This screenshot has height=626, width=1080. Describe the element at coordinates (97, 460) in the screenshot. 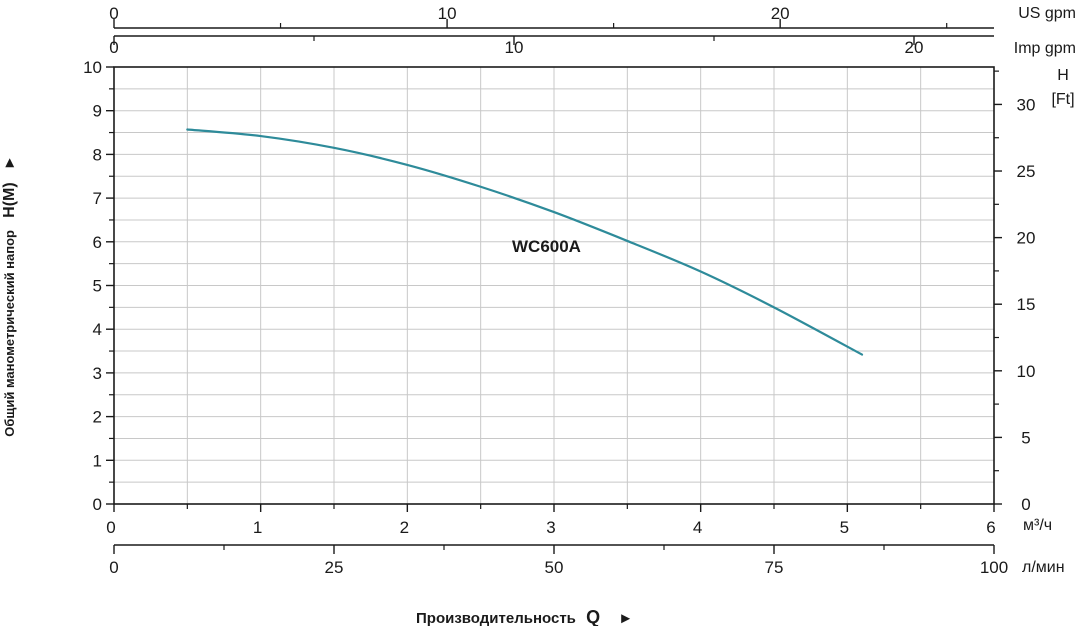

I see `y-tick-label: 1` at that location.